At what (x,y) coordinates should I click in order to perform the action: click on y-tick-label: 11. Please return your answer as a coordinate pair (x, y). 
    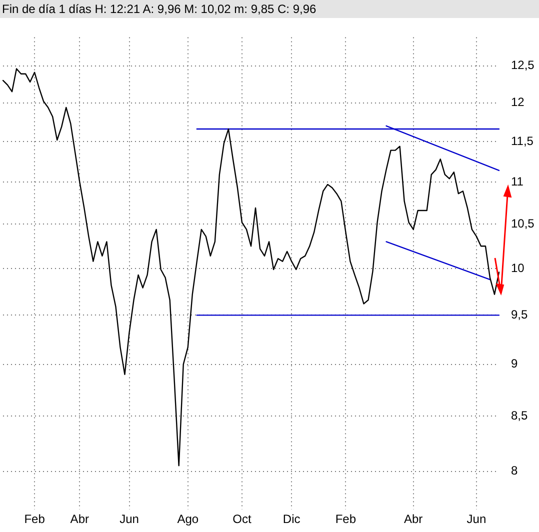
    Looking at the image, I should click on (517, 181).